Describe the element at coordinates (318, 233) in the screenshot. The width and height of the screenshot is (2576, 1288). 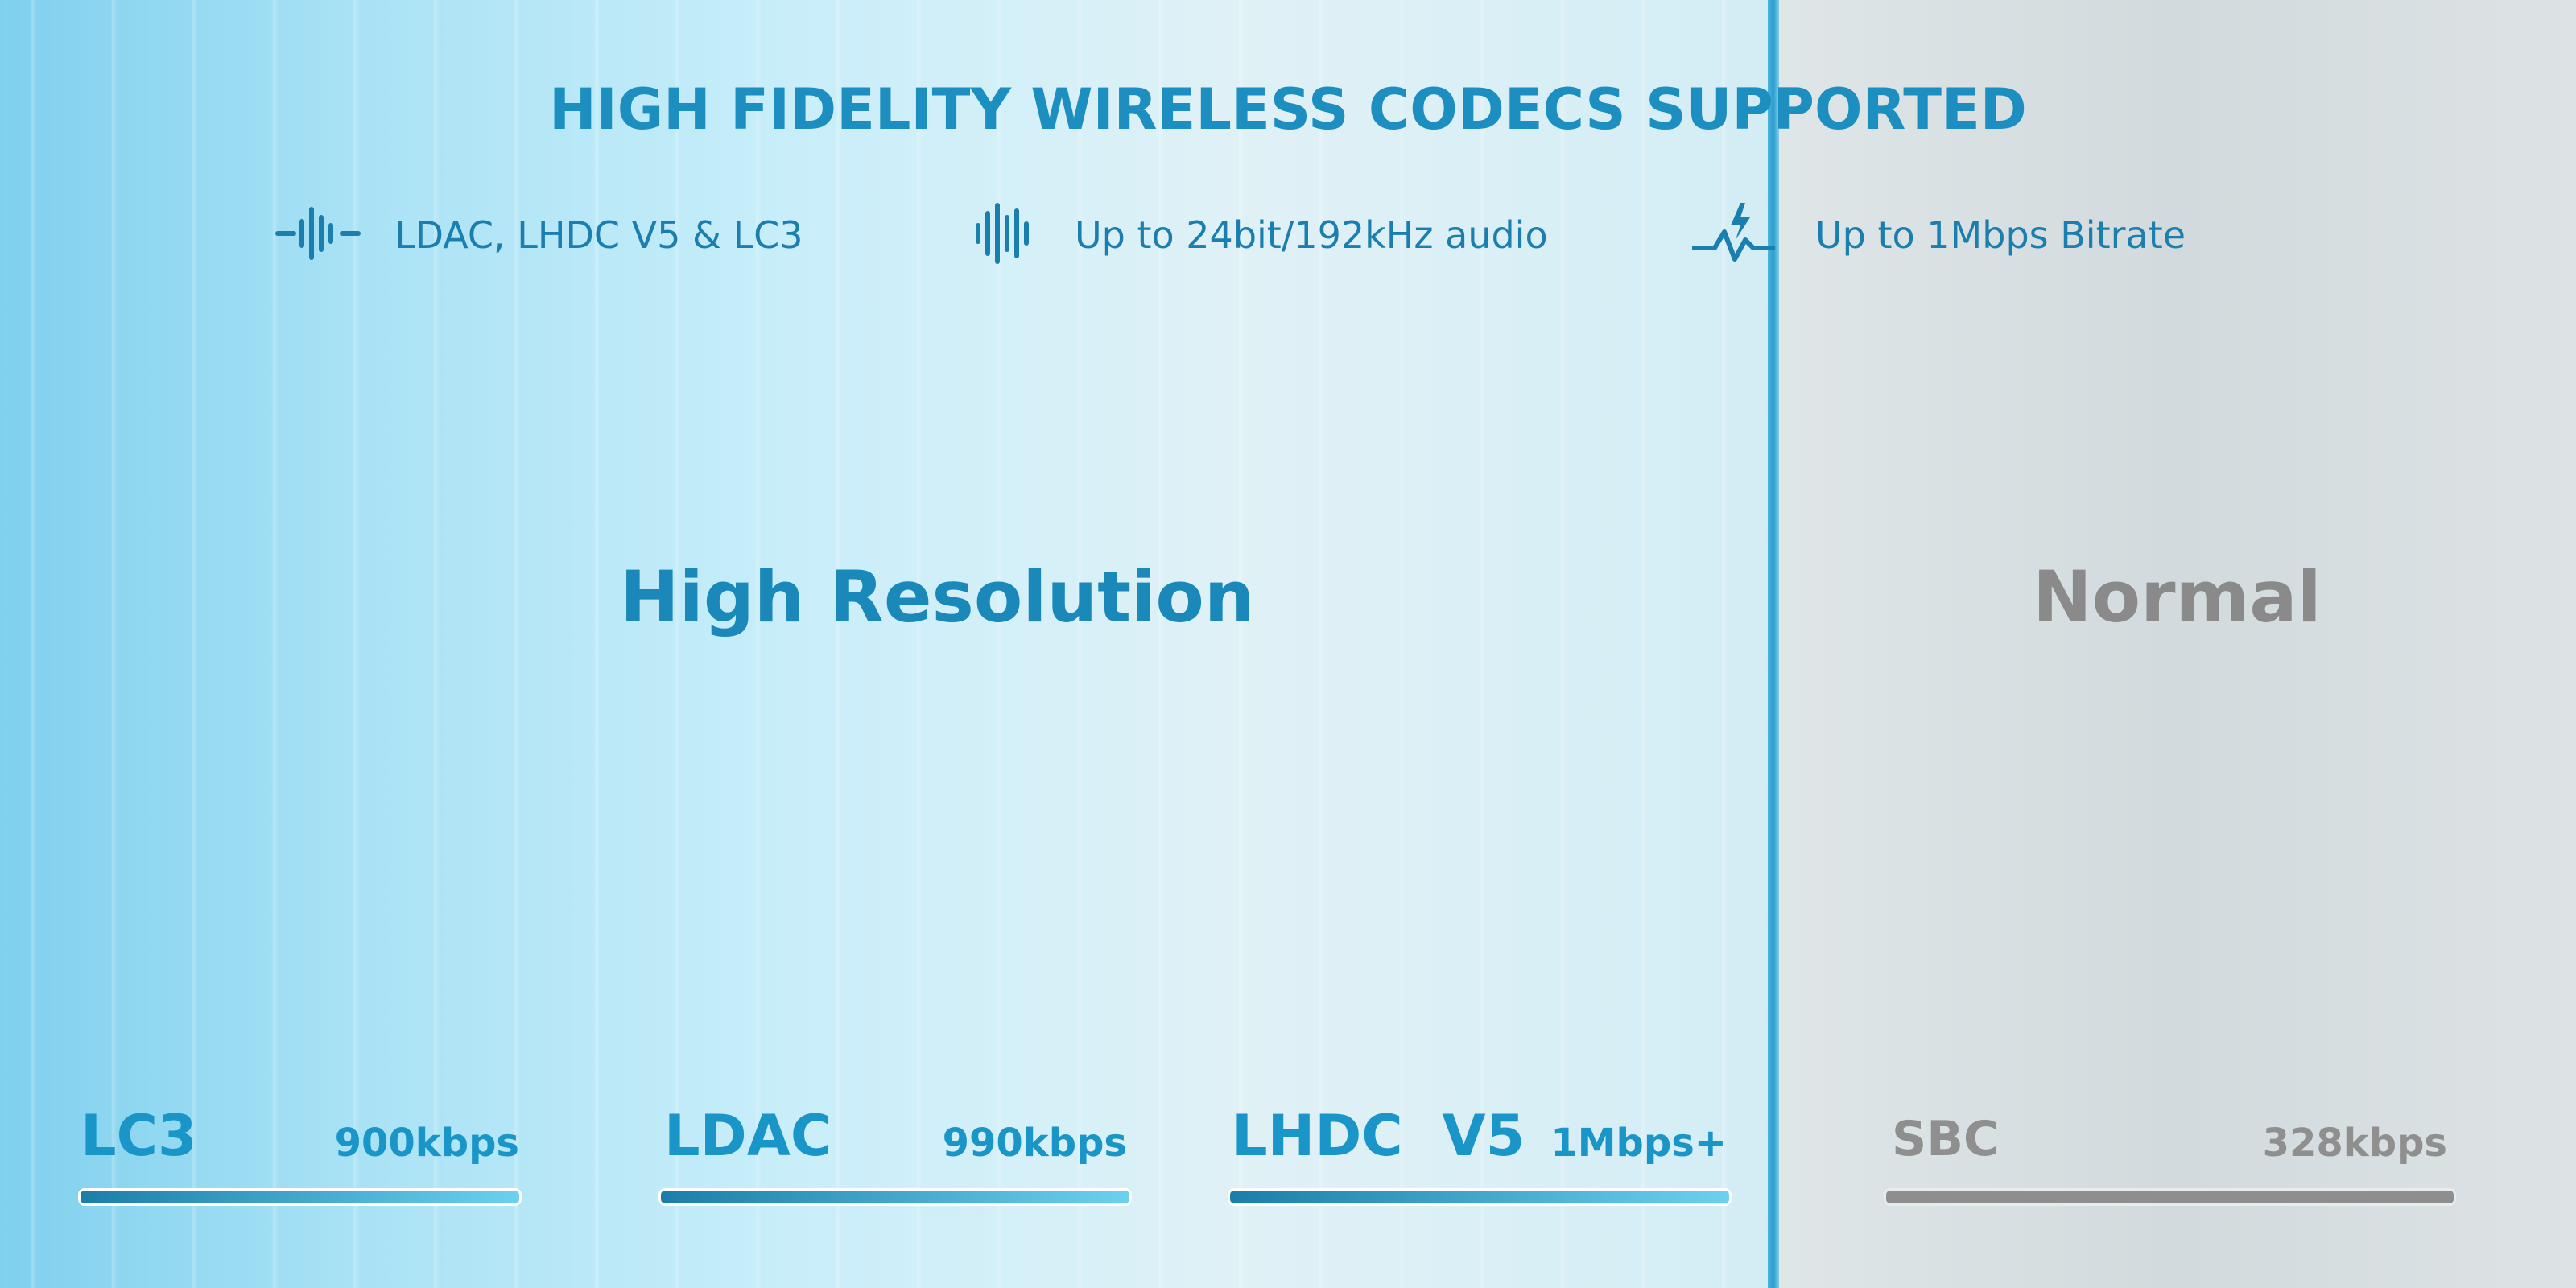
I see `waveform-icon` at that location.